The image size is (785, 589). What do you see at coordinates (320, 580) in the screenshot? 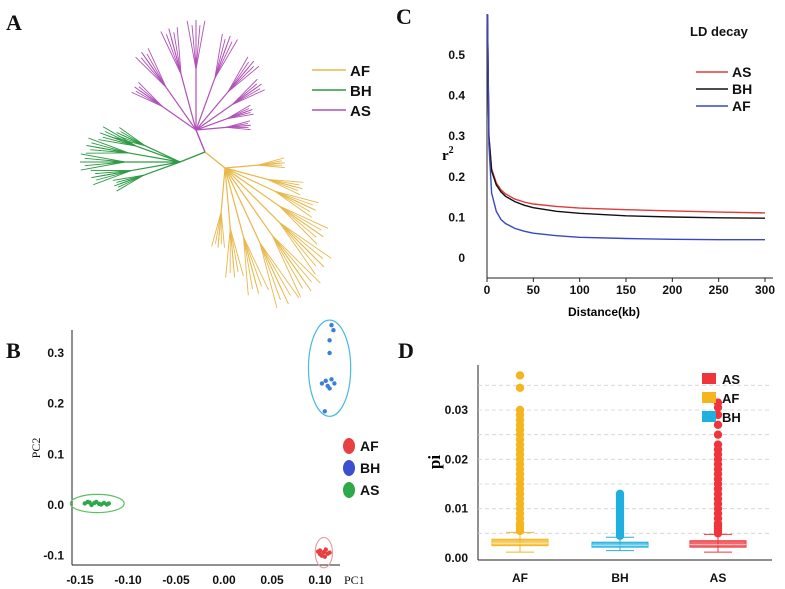
I see `pca-x-tick-label: 0.10` at bounding box center [320, 580].